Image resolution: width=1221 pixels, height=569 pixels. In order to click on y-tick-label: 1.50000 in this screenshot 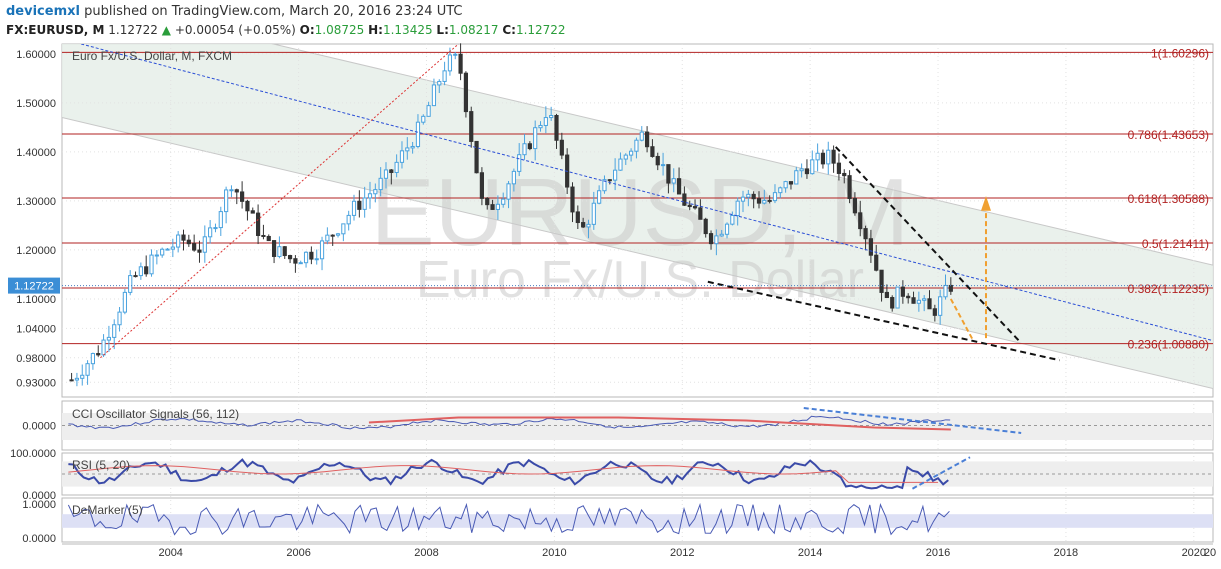, I will do `click(36, 104)`.